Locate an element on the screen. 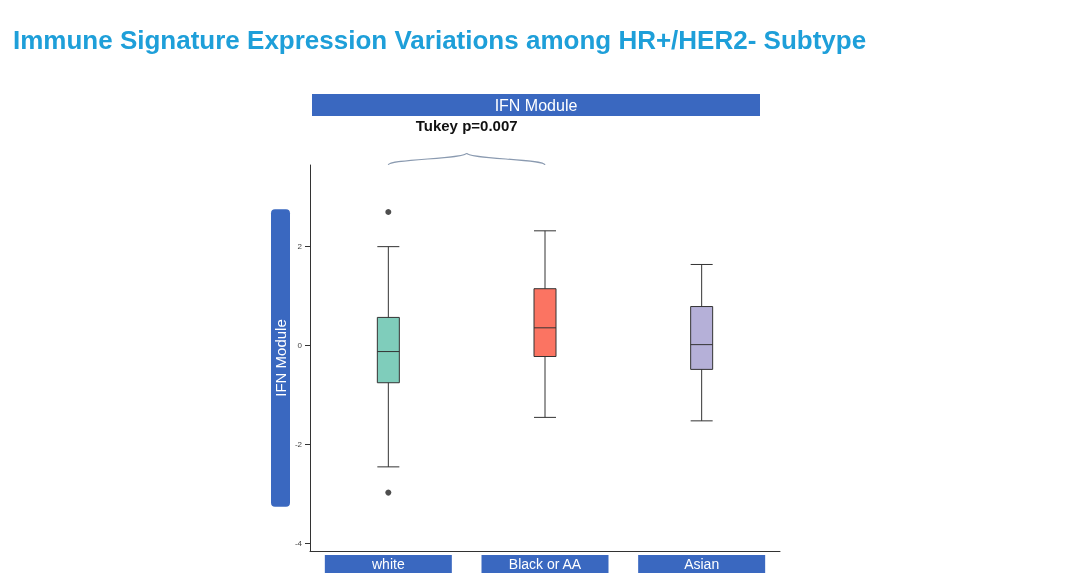 The width and height of the screenshot is (1080, 582). x-tick-label: Black or AA is located at coordinates (545, 564).